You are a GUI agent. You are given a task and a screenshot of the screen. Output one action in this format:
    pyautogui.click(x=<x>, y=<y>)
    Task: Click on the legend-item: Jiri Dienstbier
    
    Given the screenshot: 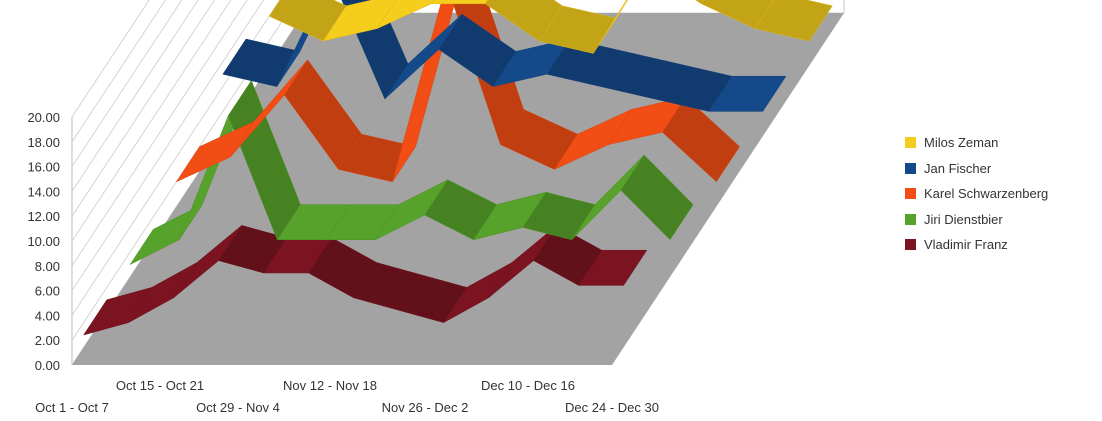 What is the action you would take?
    pyautogui.click(x=976, y=220)
    